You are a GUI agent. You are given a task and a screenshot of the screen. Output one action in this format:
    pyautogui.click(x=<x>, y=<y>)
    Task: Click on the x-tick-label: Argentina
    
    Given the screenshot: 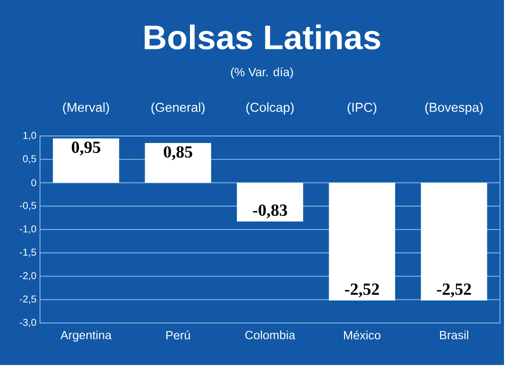 What is the action you would take?
    pyautogui.click(x=86, y=336)
    